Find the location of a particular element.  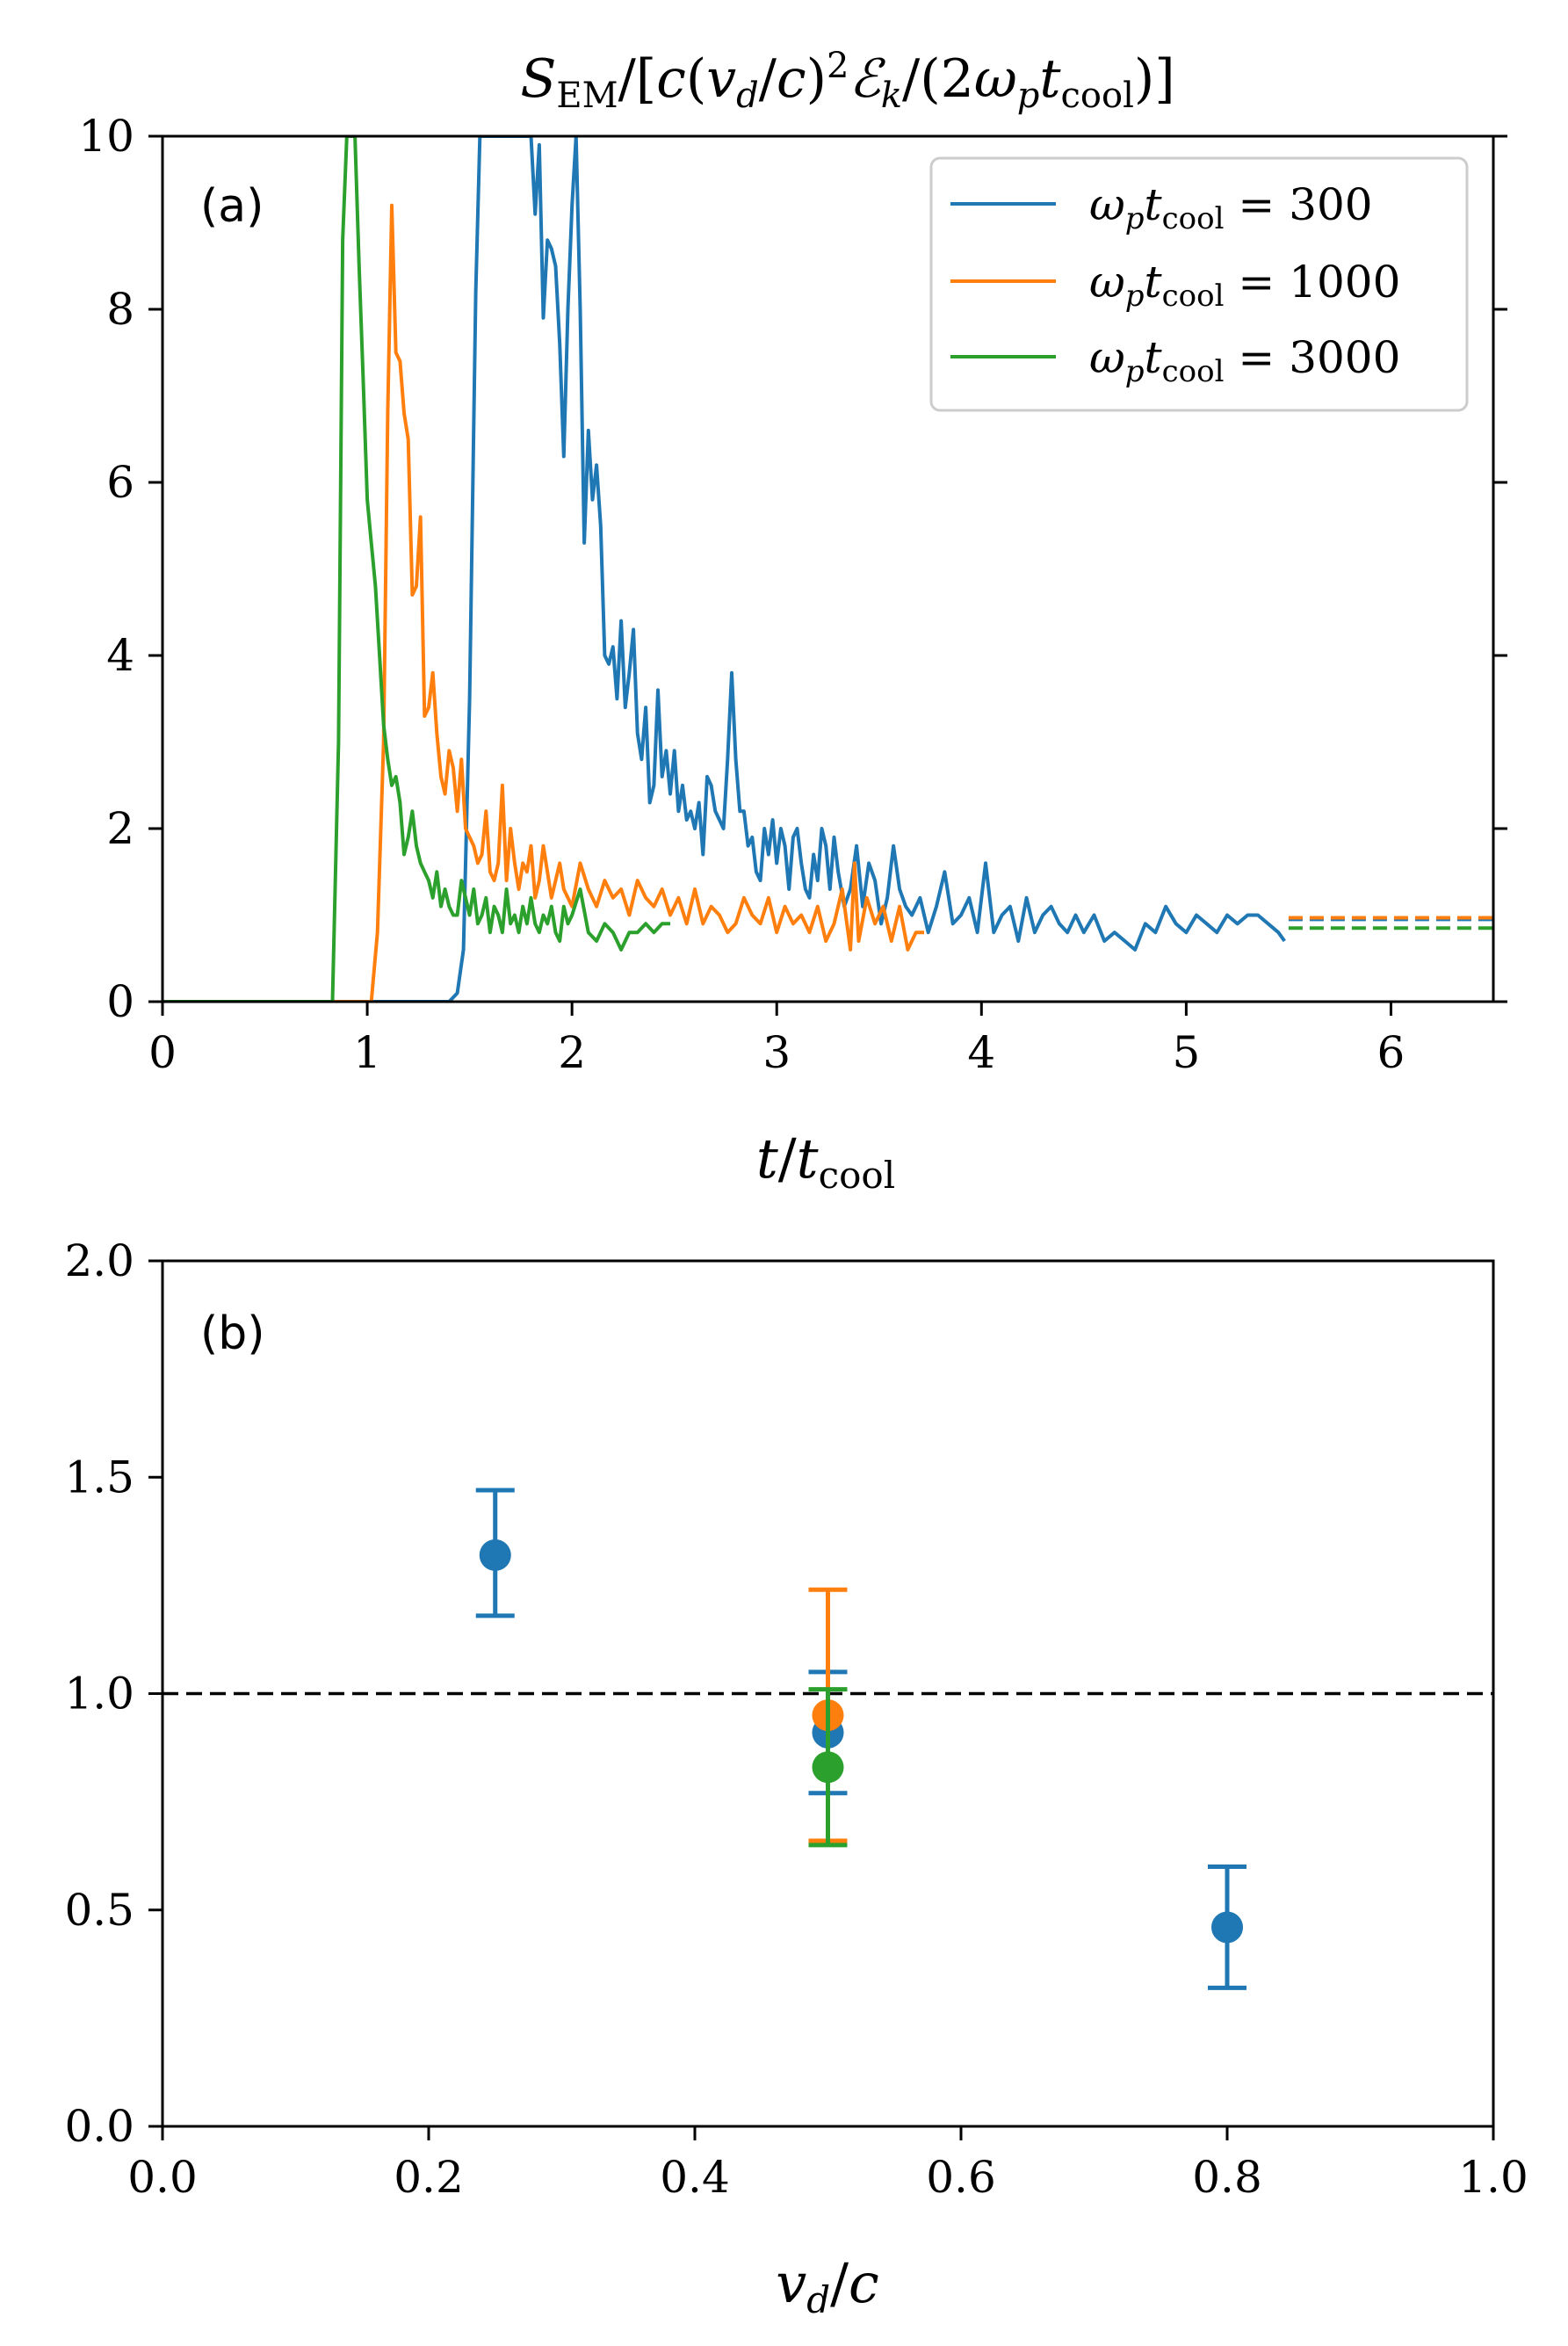

panel-a-ytick-label: 6 is located at coordinates (120, 482).